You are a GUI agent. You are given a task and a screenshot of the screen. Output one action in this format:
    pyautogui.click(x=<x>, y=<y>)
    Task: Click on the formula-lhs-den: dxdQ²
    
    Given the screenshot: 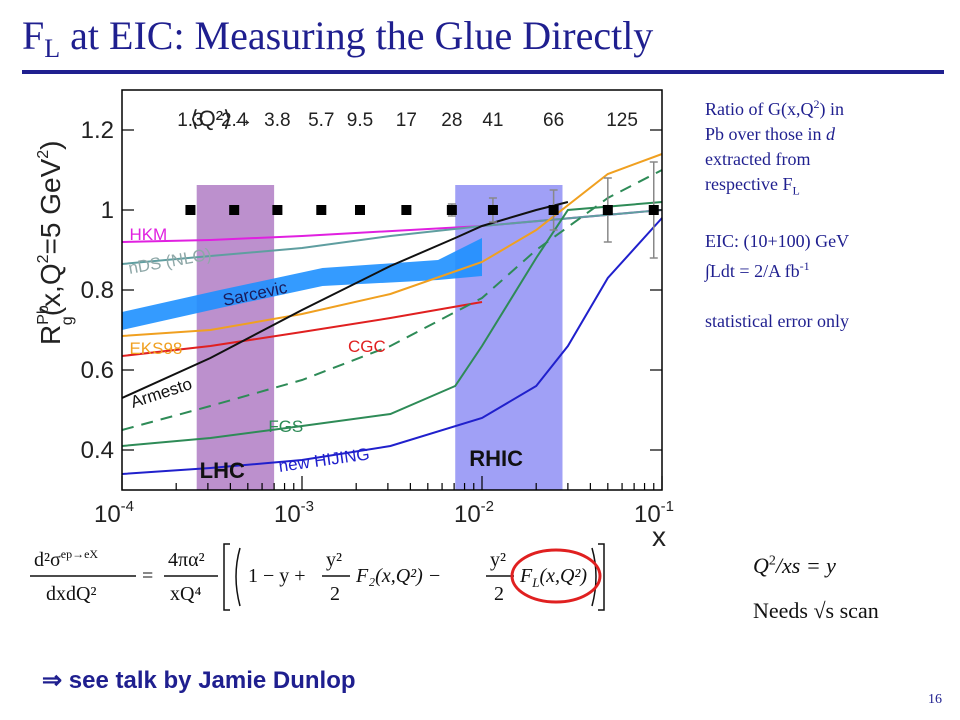 What is the action you would take?
    pyautogui.click(x=71, y=594)
    